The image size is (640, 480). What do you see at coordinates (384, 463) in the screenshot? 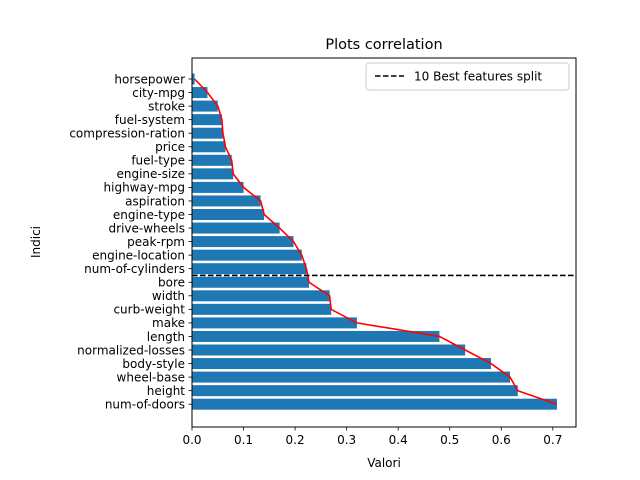
I see `x-axis-label: Valori` at bounding box center [384, 463].